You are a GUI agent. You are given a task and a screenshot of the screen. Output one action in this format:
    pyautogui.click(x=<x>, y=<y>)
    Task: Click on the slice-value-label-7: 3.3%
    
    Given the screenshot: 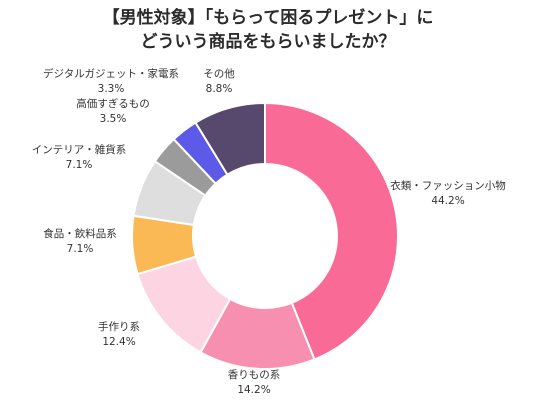 What is the action you would take?
    pyautogui.click(x=111, y=89)
    